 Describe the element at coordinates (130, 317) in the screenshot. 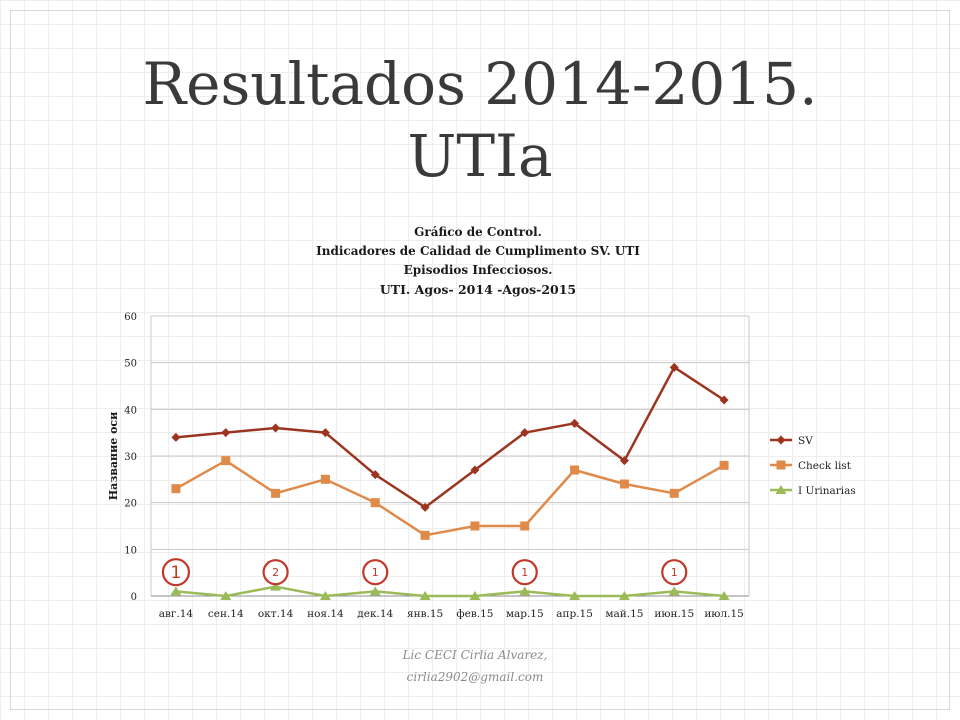

I see `y-tick-label: 60` at that location.